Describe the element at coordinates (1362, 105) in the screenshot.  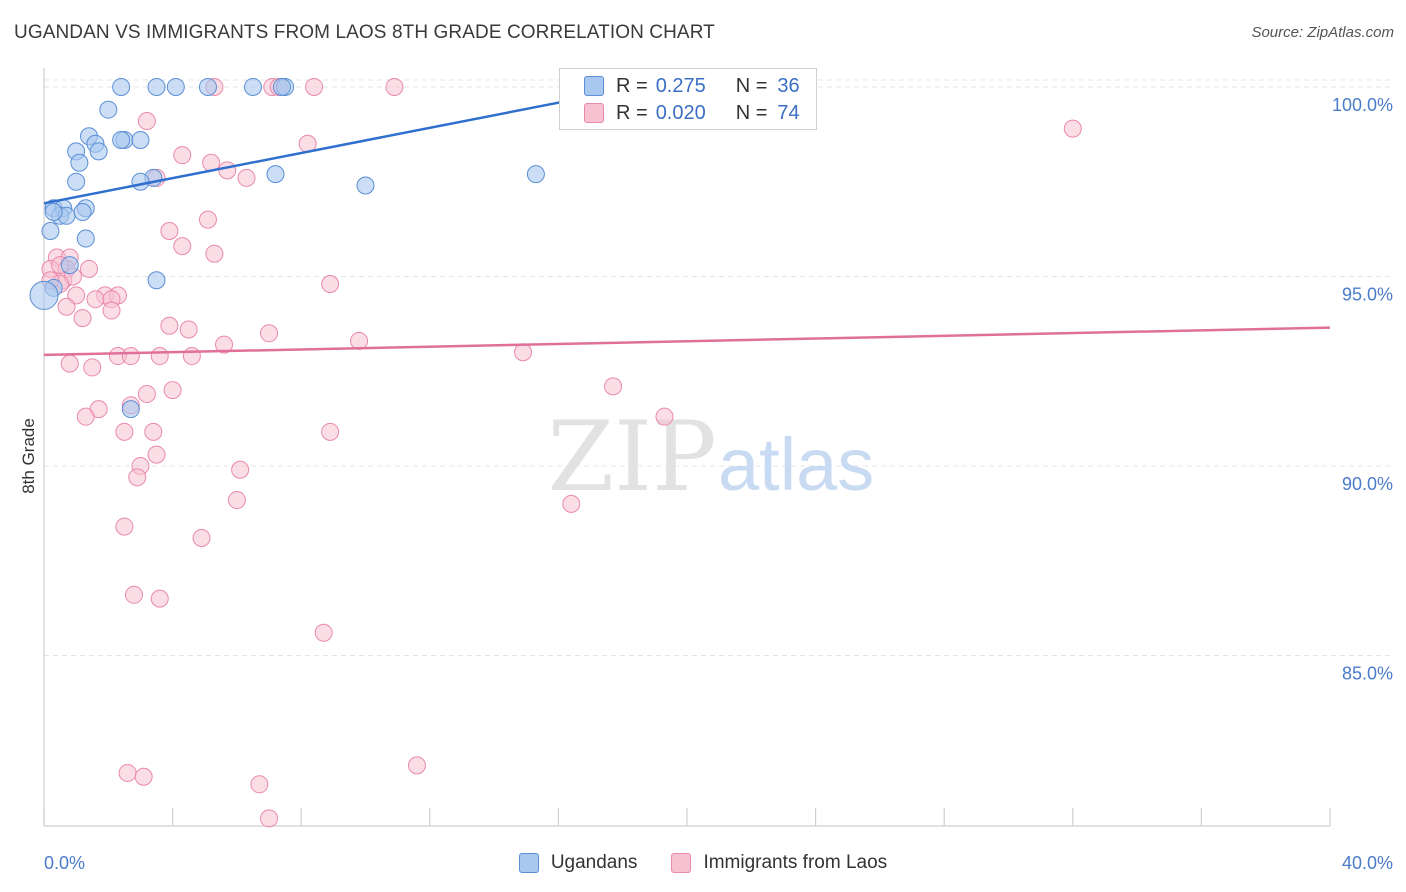
I see `y-tick-label: 100.0%` at that location.